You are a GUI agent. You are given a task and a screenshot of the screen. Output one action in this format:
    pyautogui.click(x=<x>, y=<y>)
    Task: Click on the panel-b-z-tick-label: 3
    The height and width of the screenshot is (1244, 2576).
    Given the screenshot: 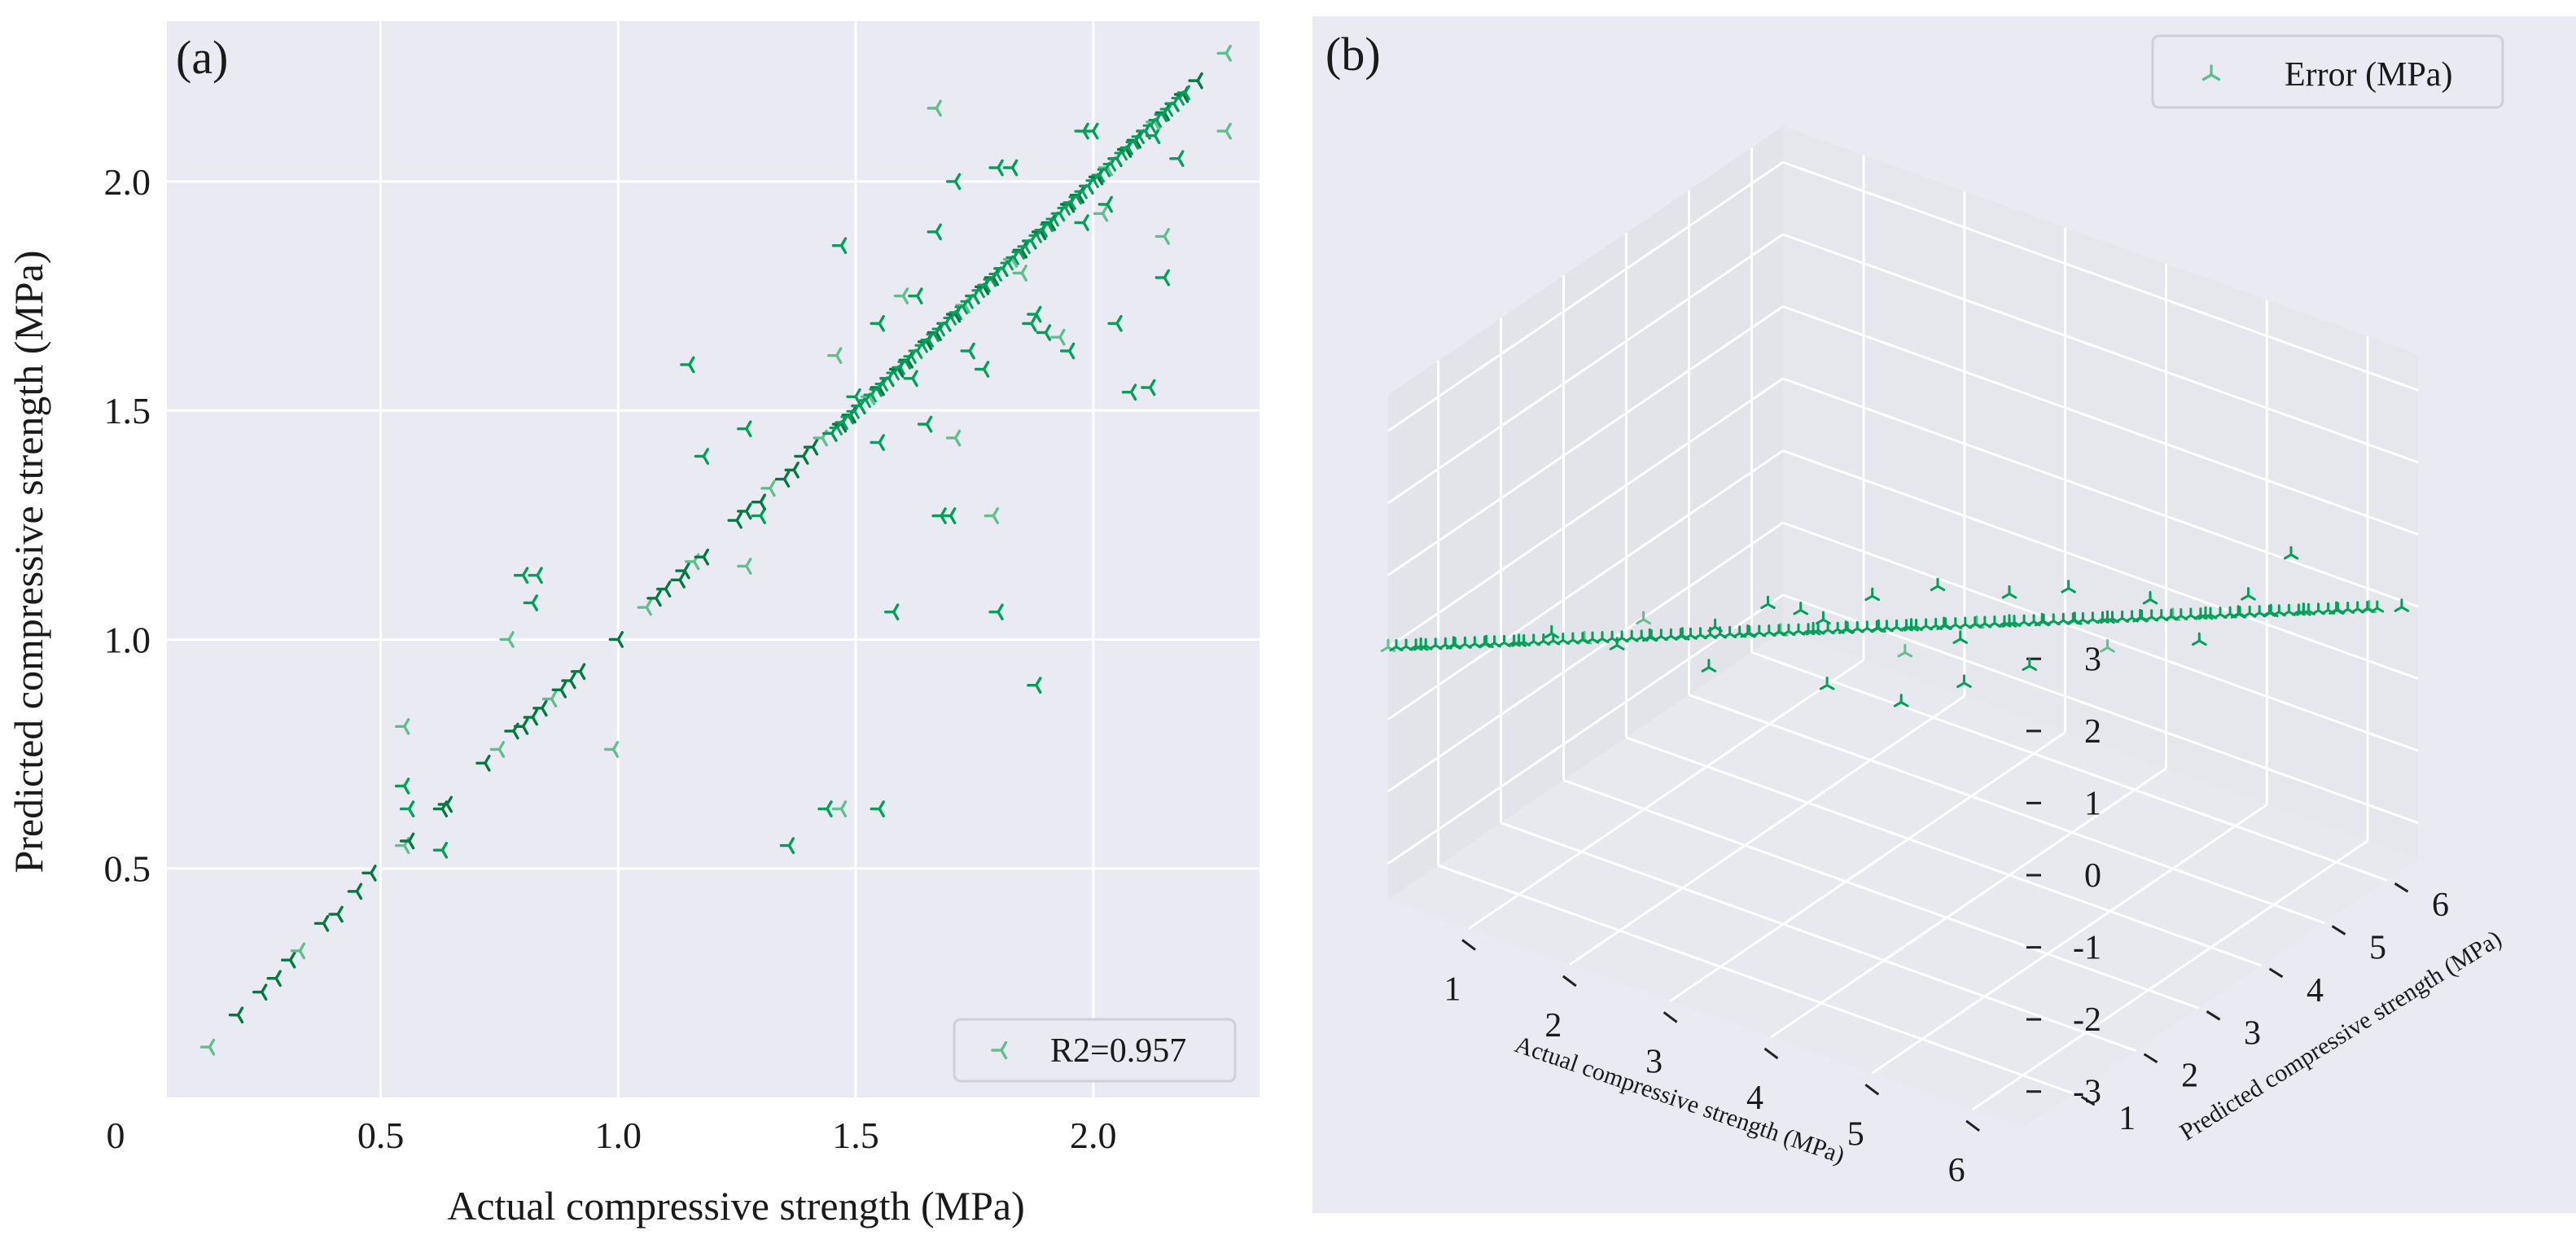 What is the action you would take?
    pyautogui.click(x=2092, y=659)
    